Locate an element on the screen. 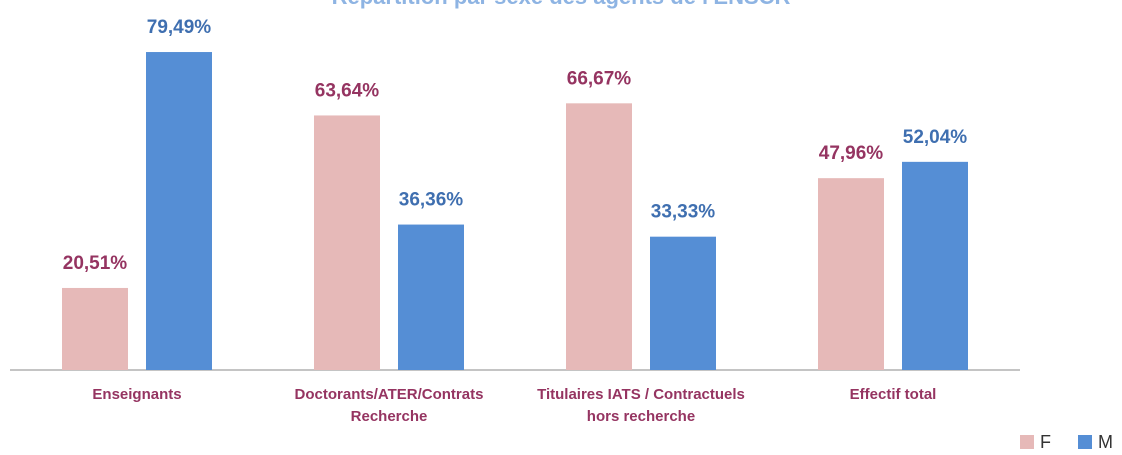  legend-label: F is located at coordinates (1045, 442).